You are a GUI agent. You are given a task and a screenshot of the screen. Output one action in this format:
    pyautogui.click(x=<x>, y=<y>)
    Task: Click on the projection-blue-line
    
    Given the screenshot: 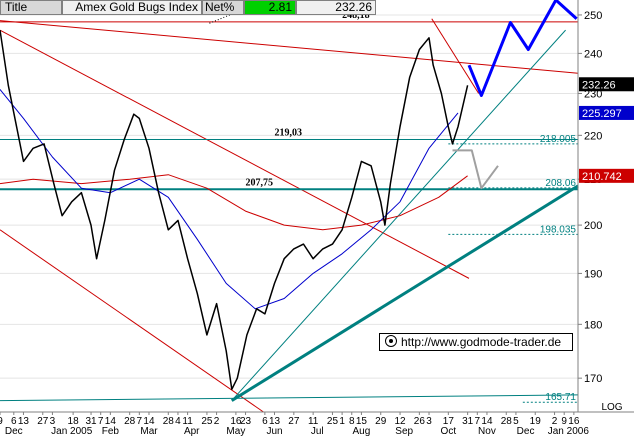 What is the action you would take?
    pyautogui.click(x=522, y=48)
    